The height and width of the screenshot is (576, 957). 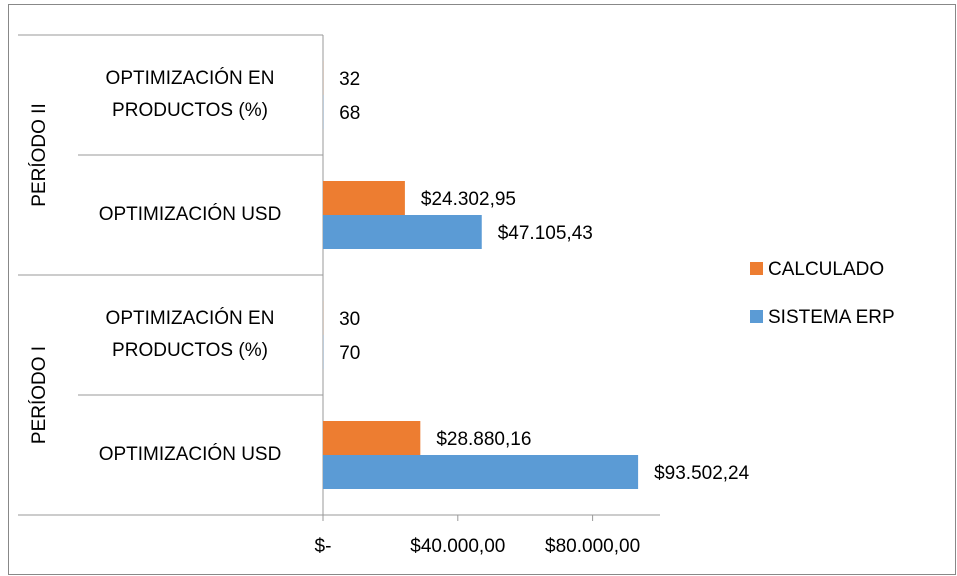 I want to click on data-label: 70, so click(x=349, y=353).